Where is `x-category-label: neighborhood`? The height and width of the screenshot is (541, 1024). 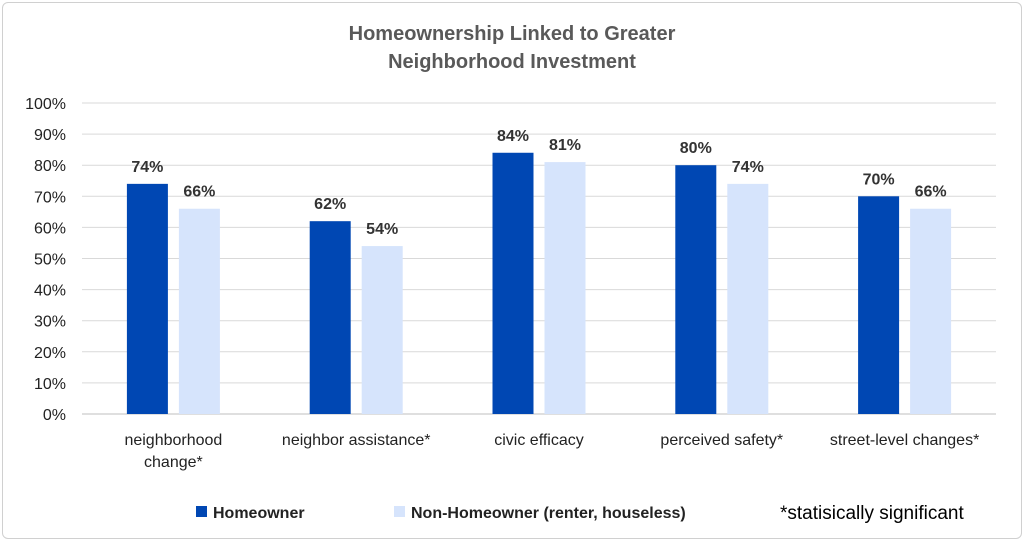
x-category-label: neighborhood is located at coordinates (173, 440).